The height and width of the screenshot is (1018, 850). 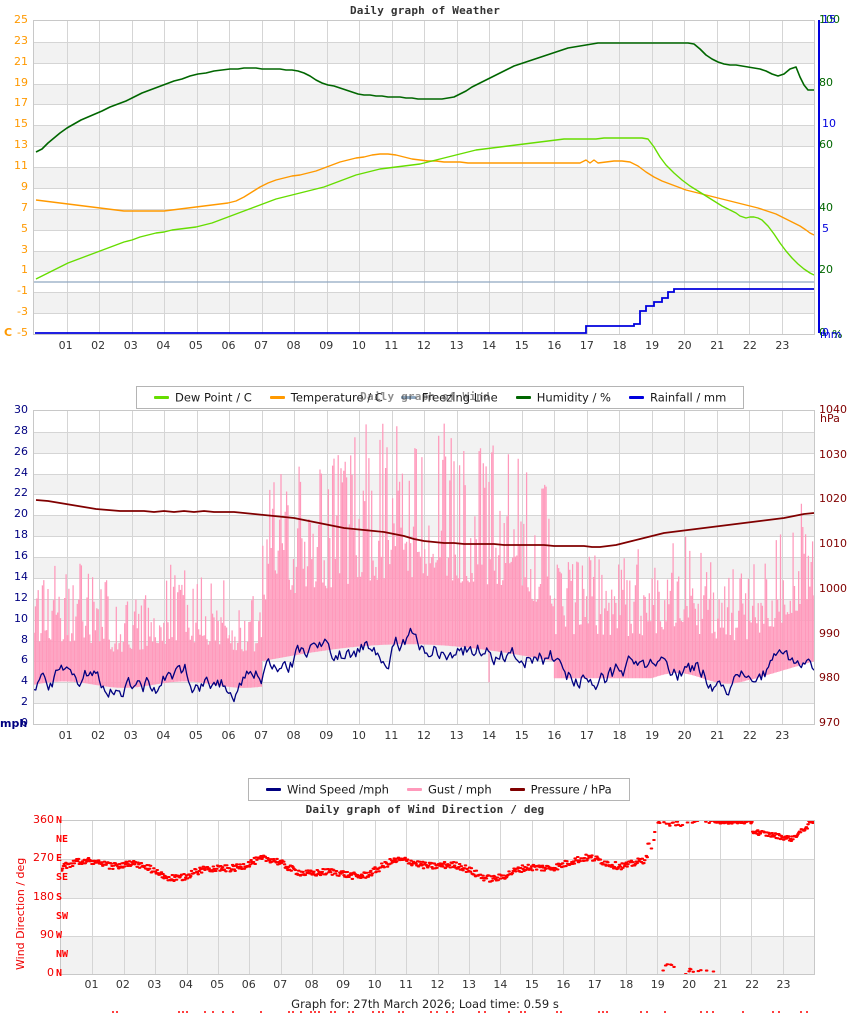 What do you see at coordinates (24, 228) in the screenshot?
I see `y-tick-label-left: 5` at bounding box center [24, 228].